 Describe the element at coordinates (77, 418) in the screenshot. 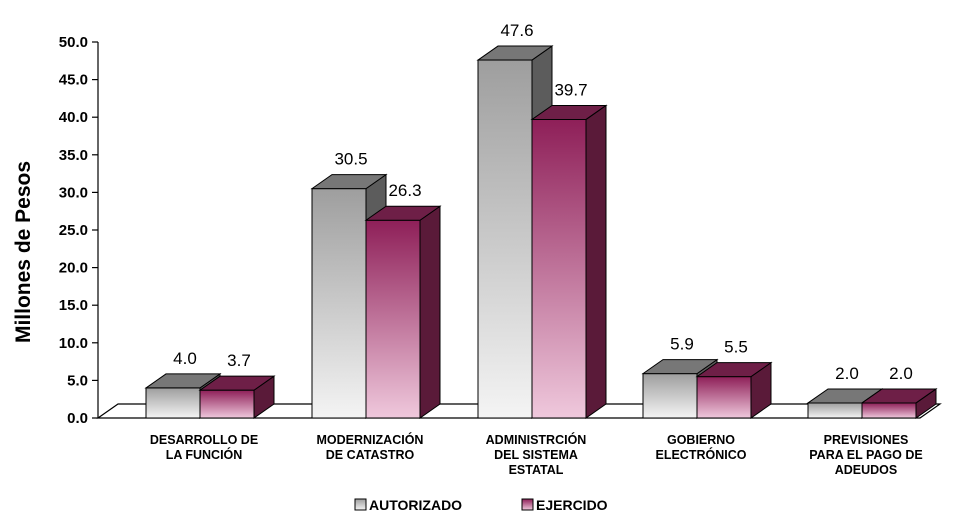

I see `y-tick-label: 0.0` at that location.